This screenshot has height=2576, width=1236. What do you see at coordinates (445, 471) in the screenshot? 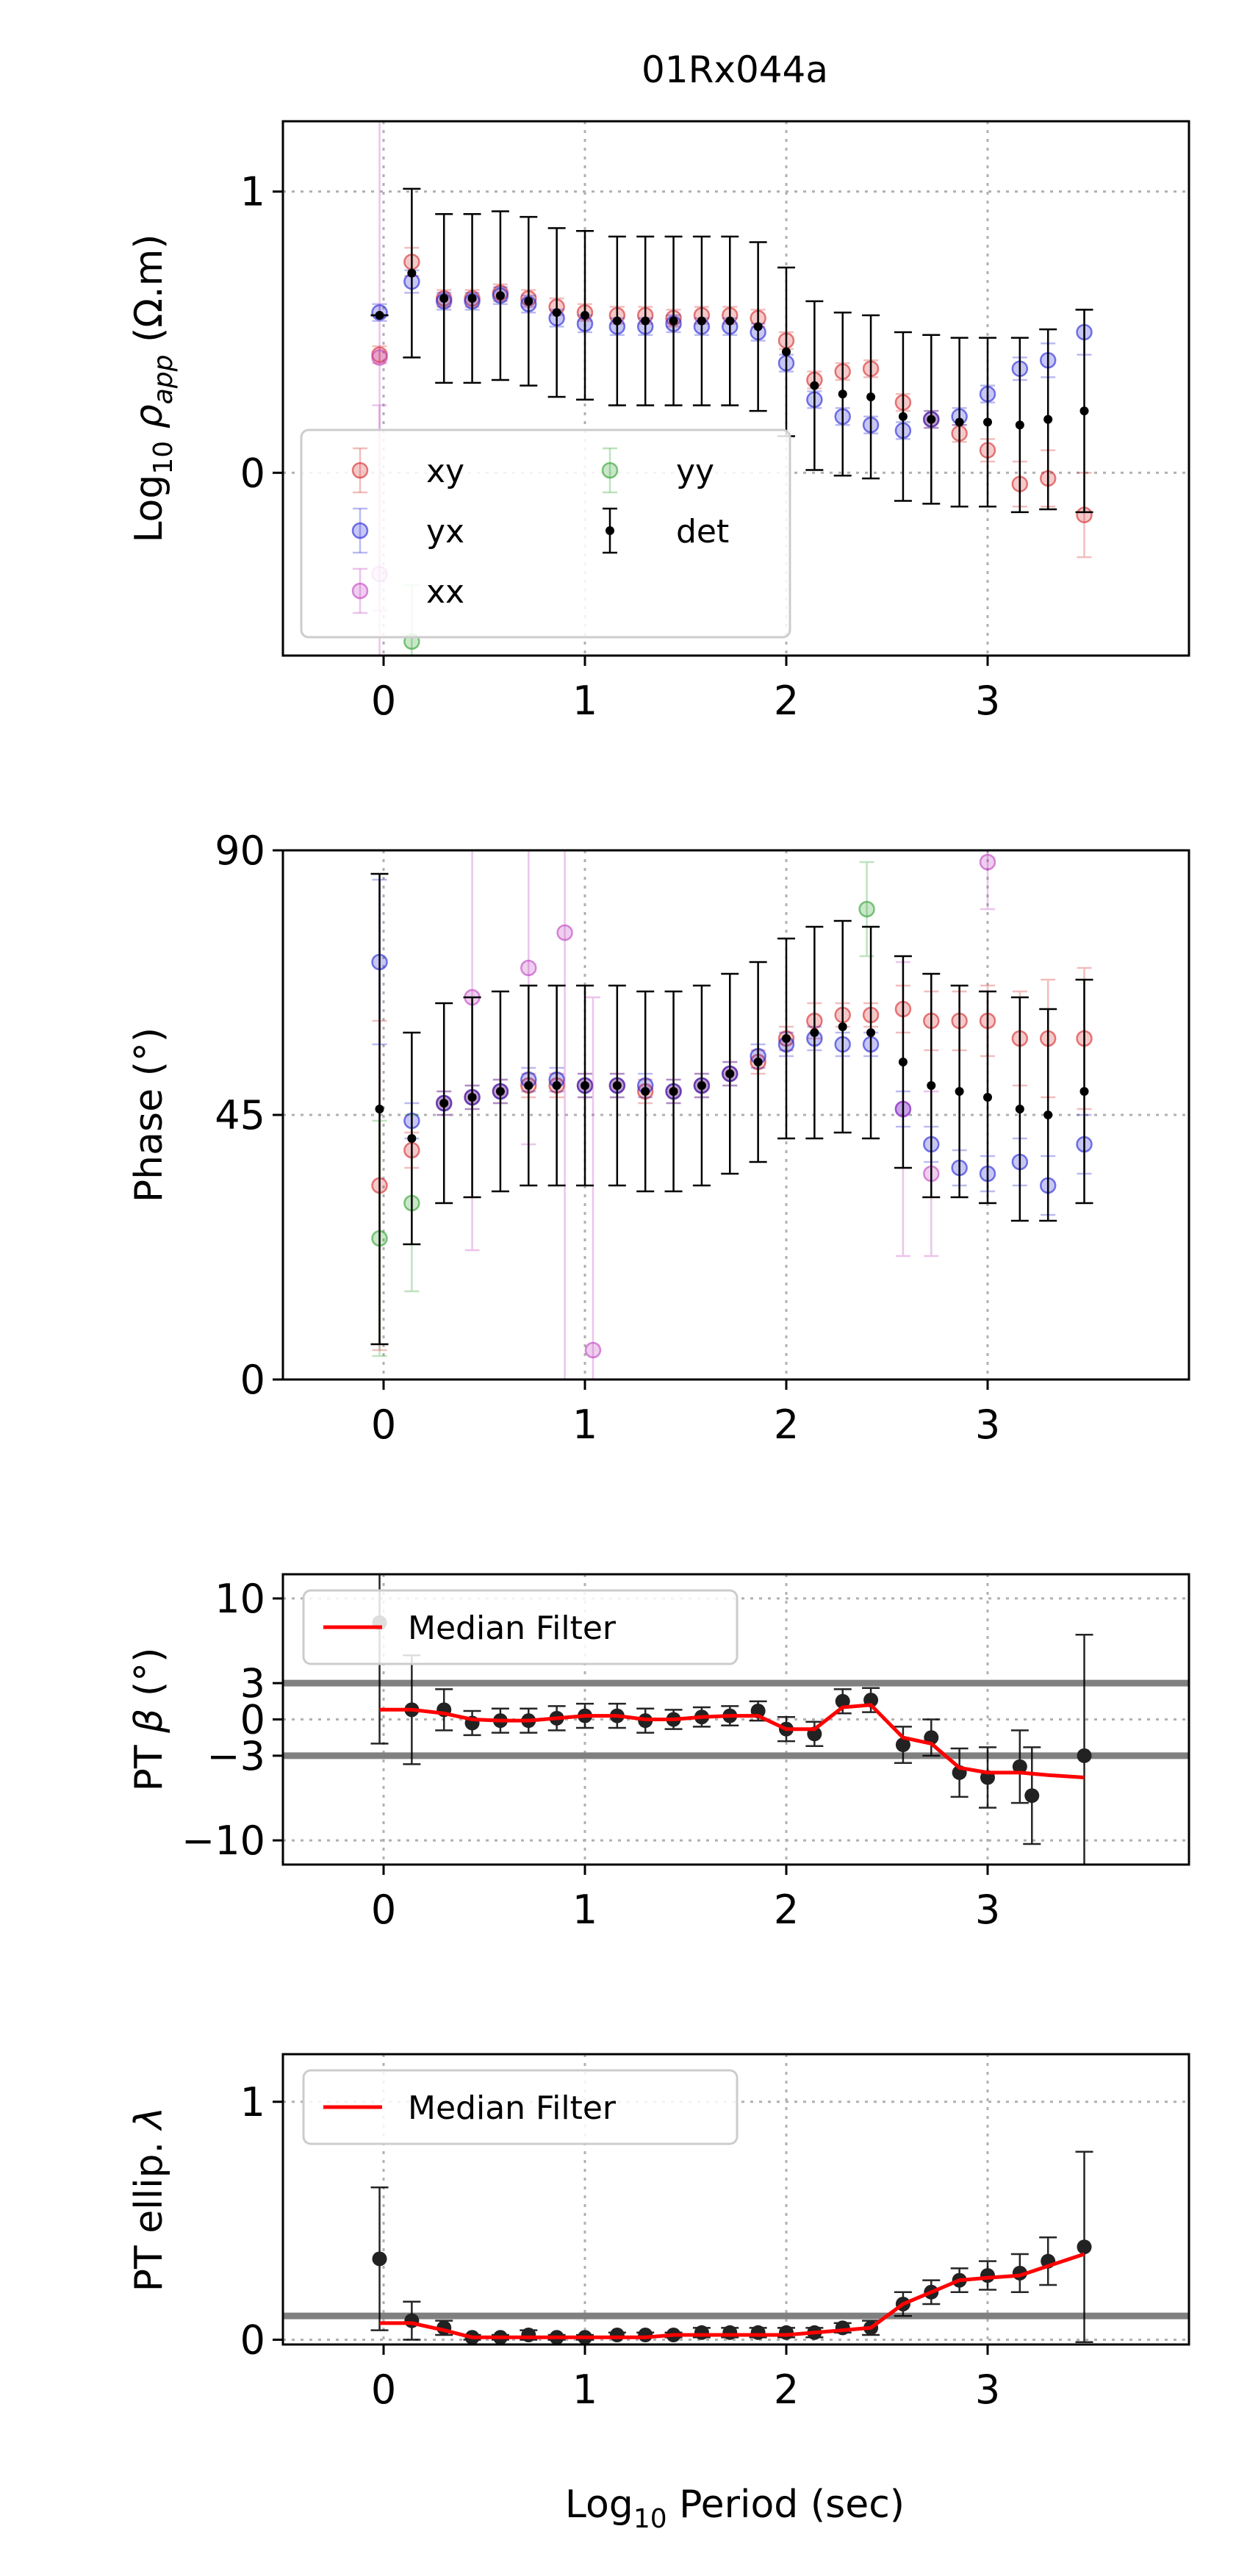
I see `legend-label-xy: xy` at bounding box center [445, 471].